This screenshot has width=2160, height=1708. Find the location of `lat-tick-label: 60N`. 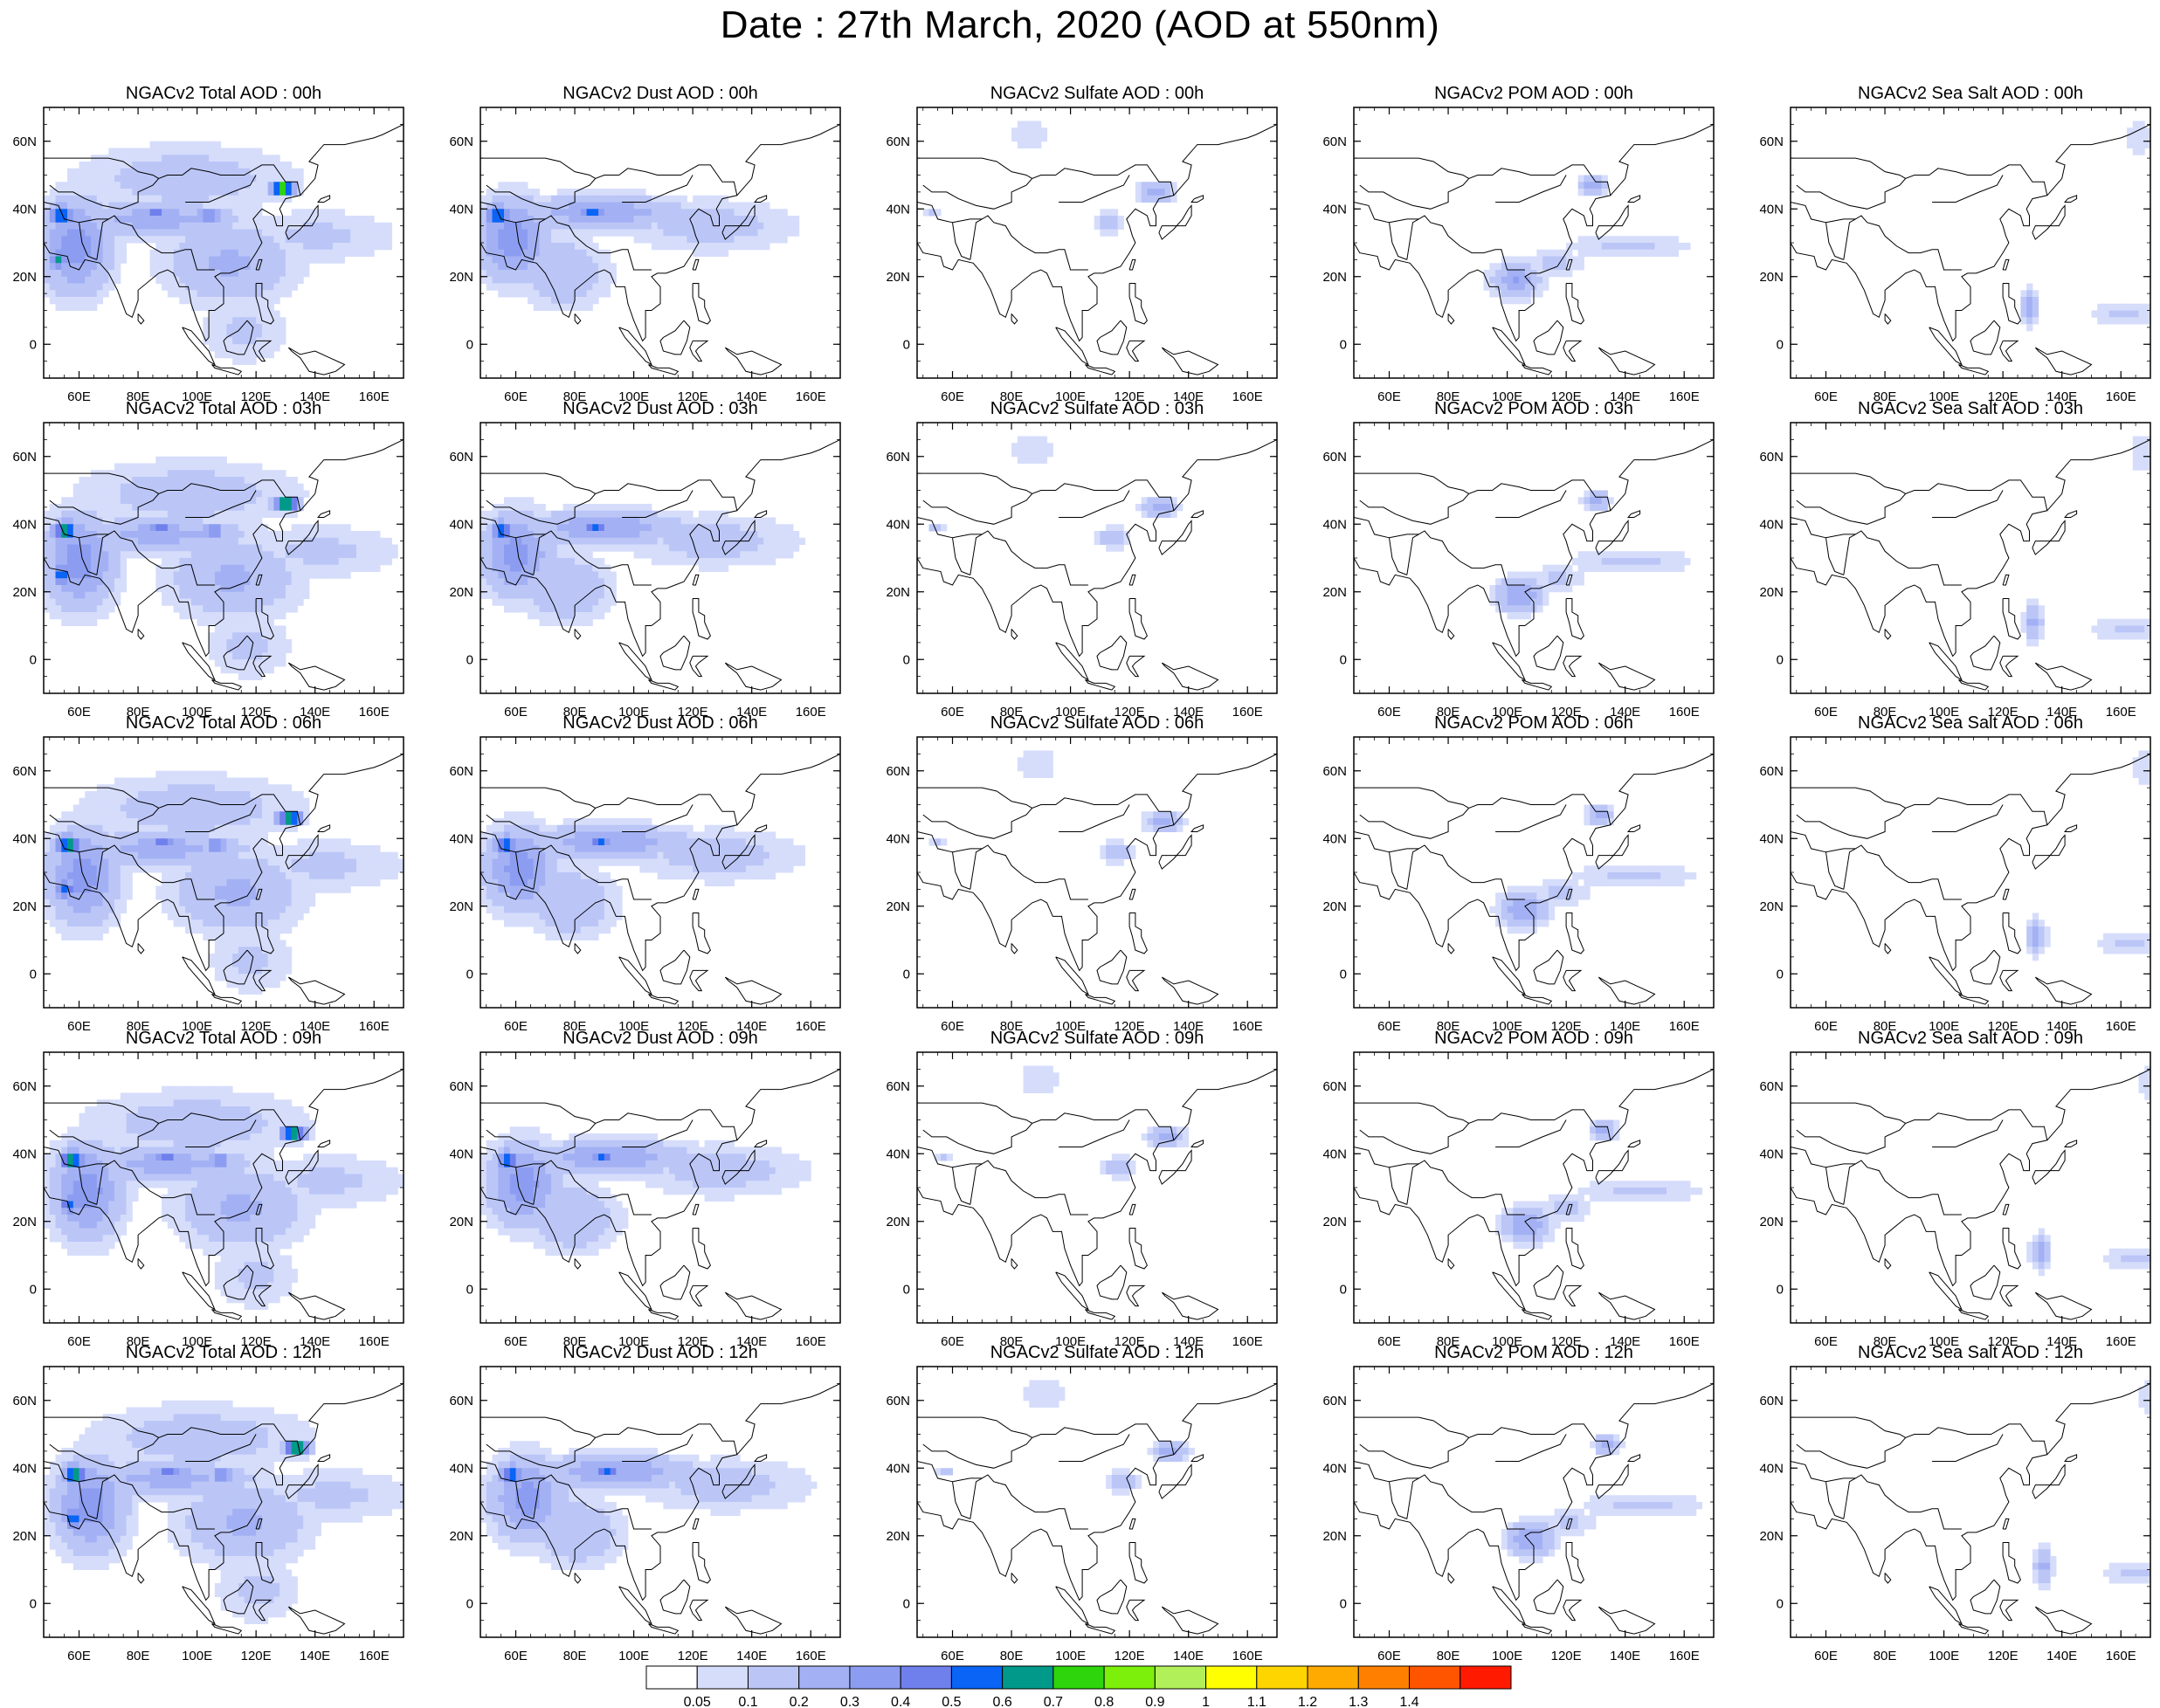

lat-tick-label: 60N is located at coordinates (24, 458).